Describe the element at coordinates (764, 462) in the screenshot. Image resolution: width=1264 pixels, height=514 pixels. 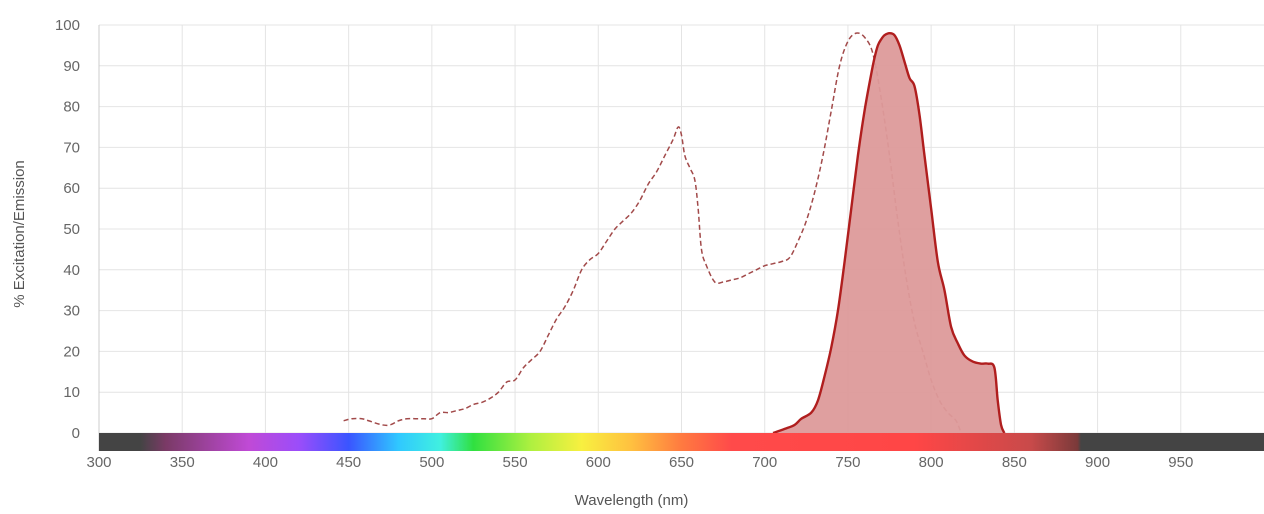
I see `x-tick-label: 700` at that location.